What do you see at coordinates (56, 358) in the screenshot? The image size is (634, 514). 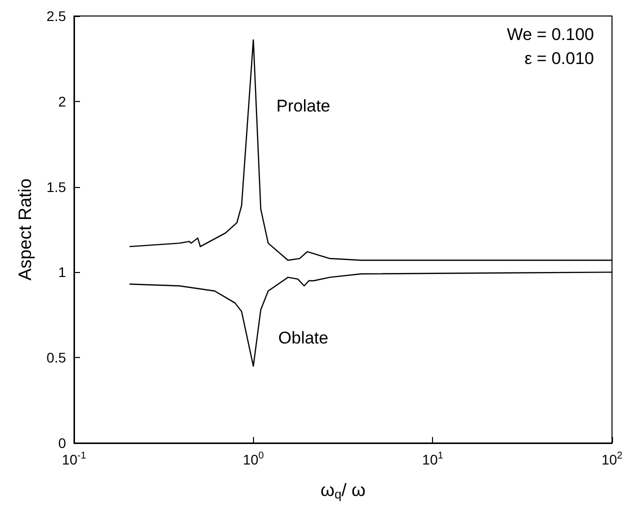 I see `y-tick-label: 0.5` at bounding box center [56, 358].